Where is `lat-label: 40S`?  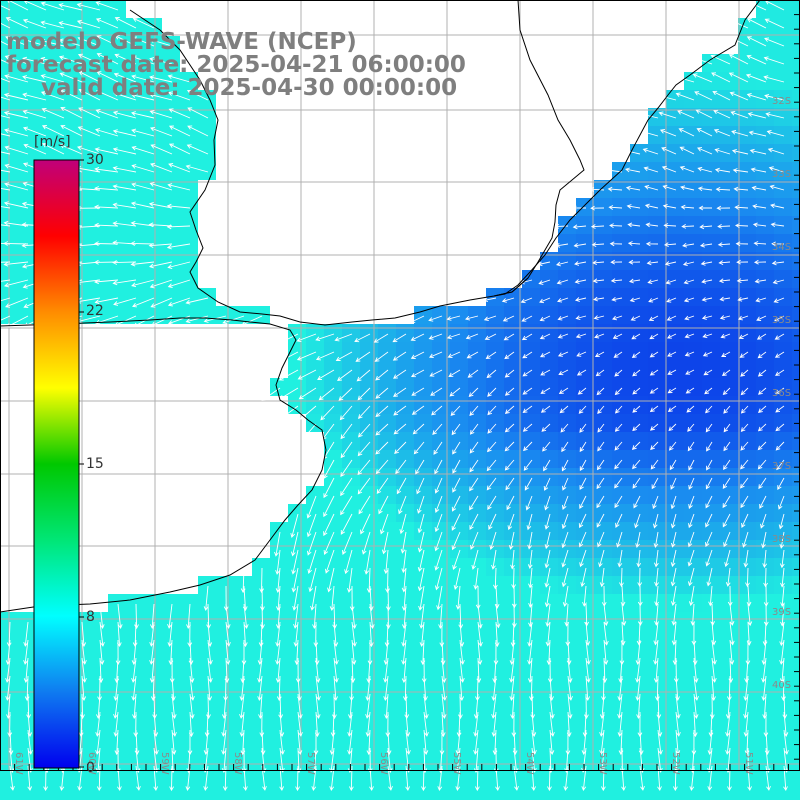
lat-label: 40S is located at coordinates (781, 685).